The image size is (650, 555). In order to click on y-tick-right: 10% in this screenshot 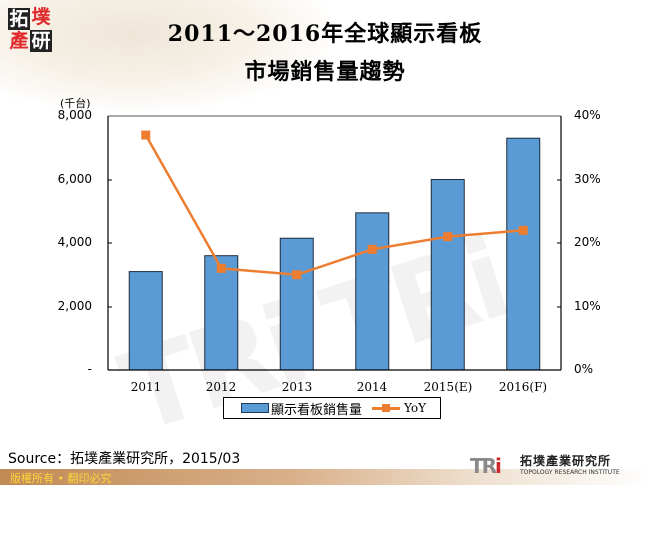, I will do `click(587, 306)`.